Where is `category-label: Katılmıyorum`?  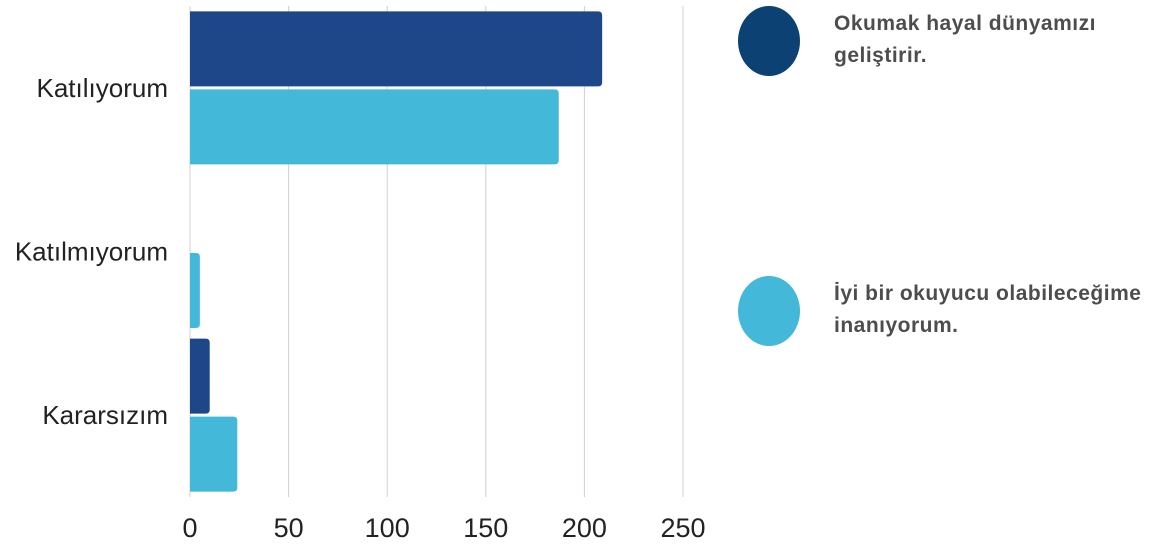 category-label: Katılmıyorum is located at coordinates (91, 252).